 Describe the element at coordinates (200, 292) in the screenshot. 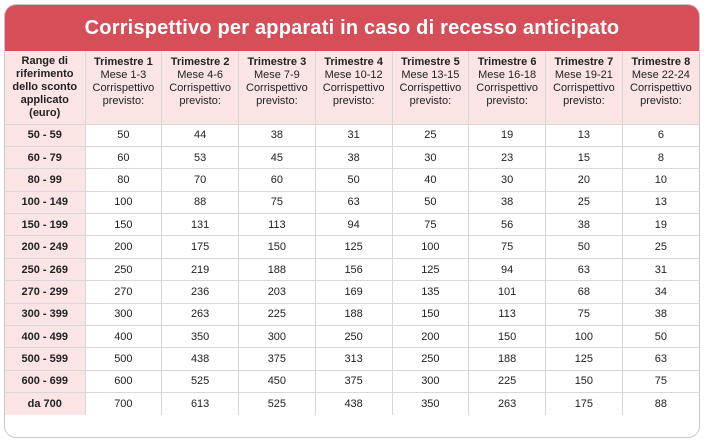

I see `value-cell: 236` at that location.